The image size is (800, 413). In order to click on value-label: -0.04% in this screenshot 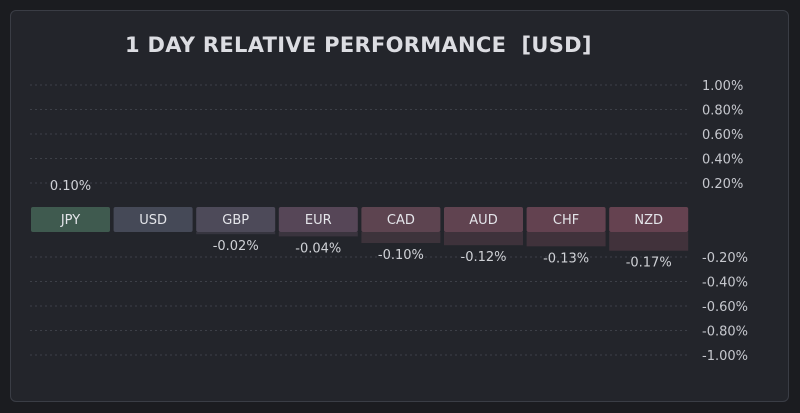, I will do `click(318, 248)`.